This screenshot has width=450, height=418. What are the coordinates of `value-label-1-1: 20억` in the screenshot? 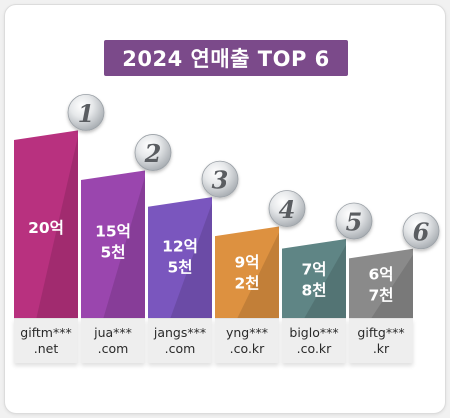 It's located at (46, 227).